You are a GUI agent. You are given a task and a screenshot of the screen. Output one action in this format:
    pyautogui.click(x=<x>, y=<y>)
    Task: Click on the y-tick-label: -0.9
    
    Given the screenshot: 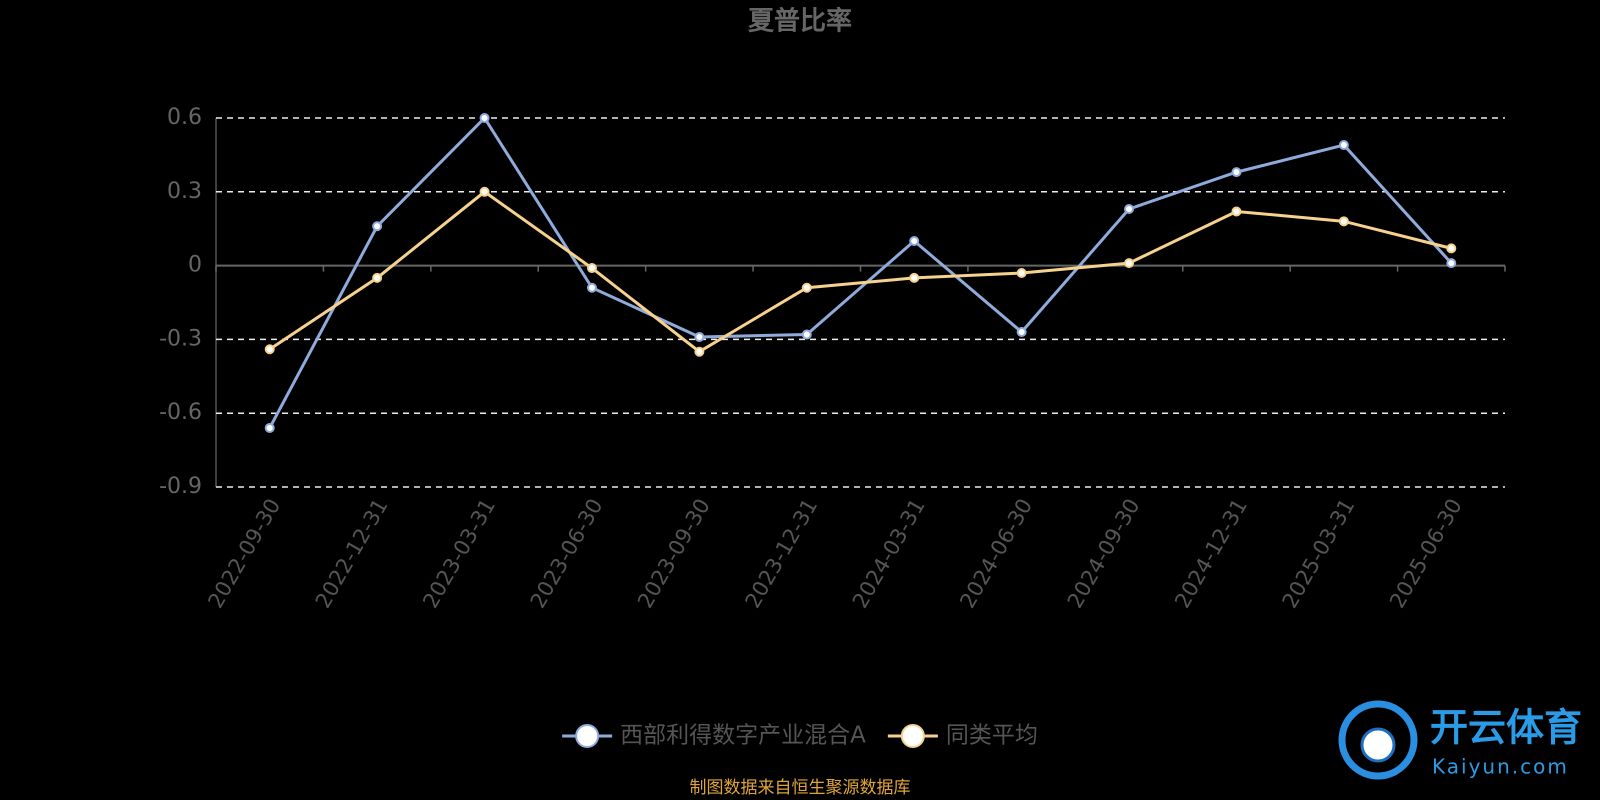 What is the action you would take?
    pyautogui.click(x=180, y=486)
    